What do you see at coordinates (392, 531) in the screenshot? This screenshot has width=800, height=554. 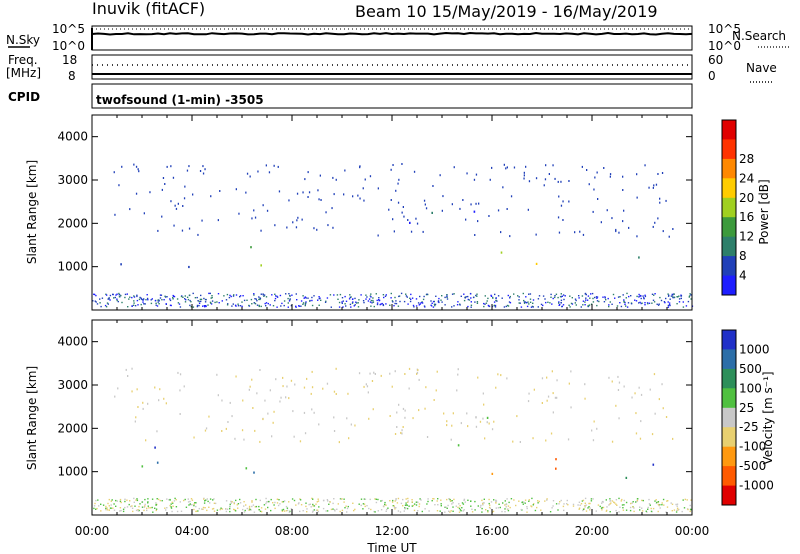 I see `time-x-ticks: 00:00 04:00 08:00 12:00 16:00 20:00 00:00` at bounding box center [392, 531].